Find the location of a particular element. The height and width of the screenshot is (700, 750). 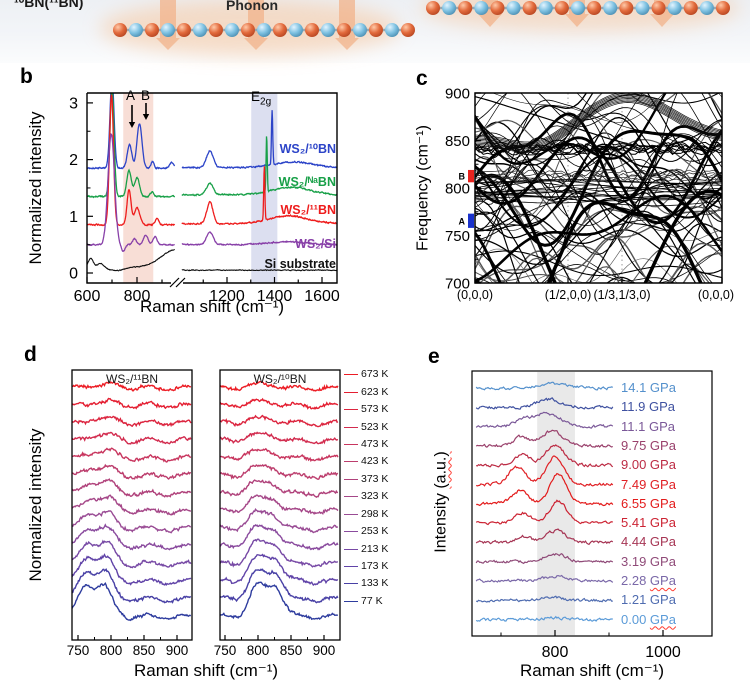

tick-label: 600 is located at coordinates (87, 296).